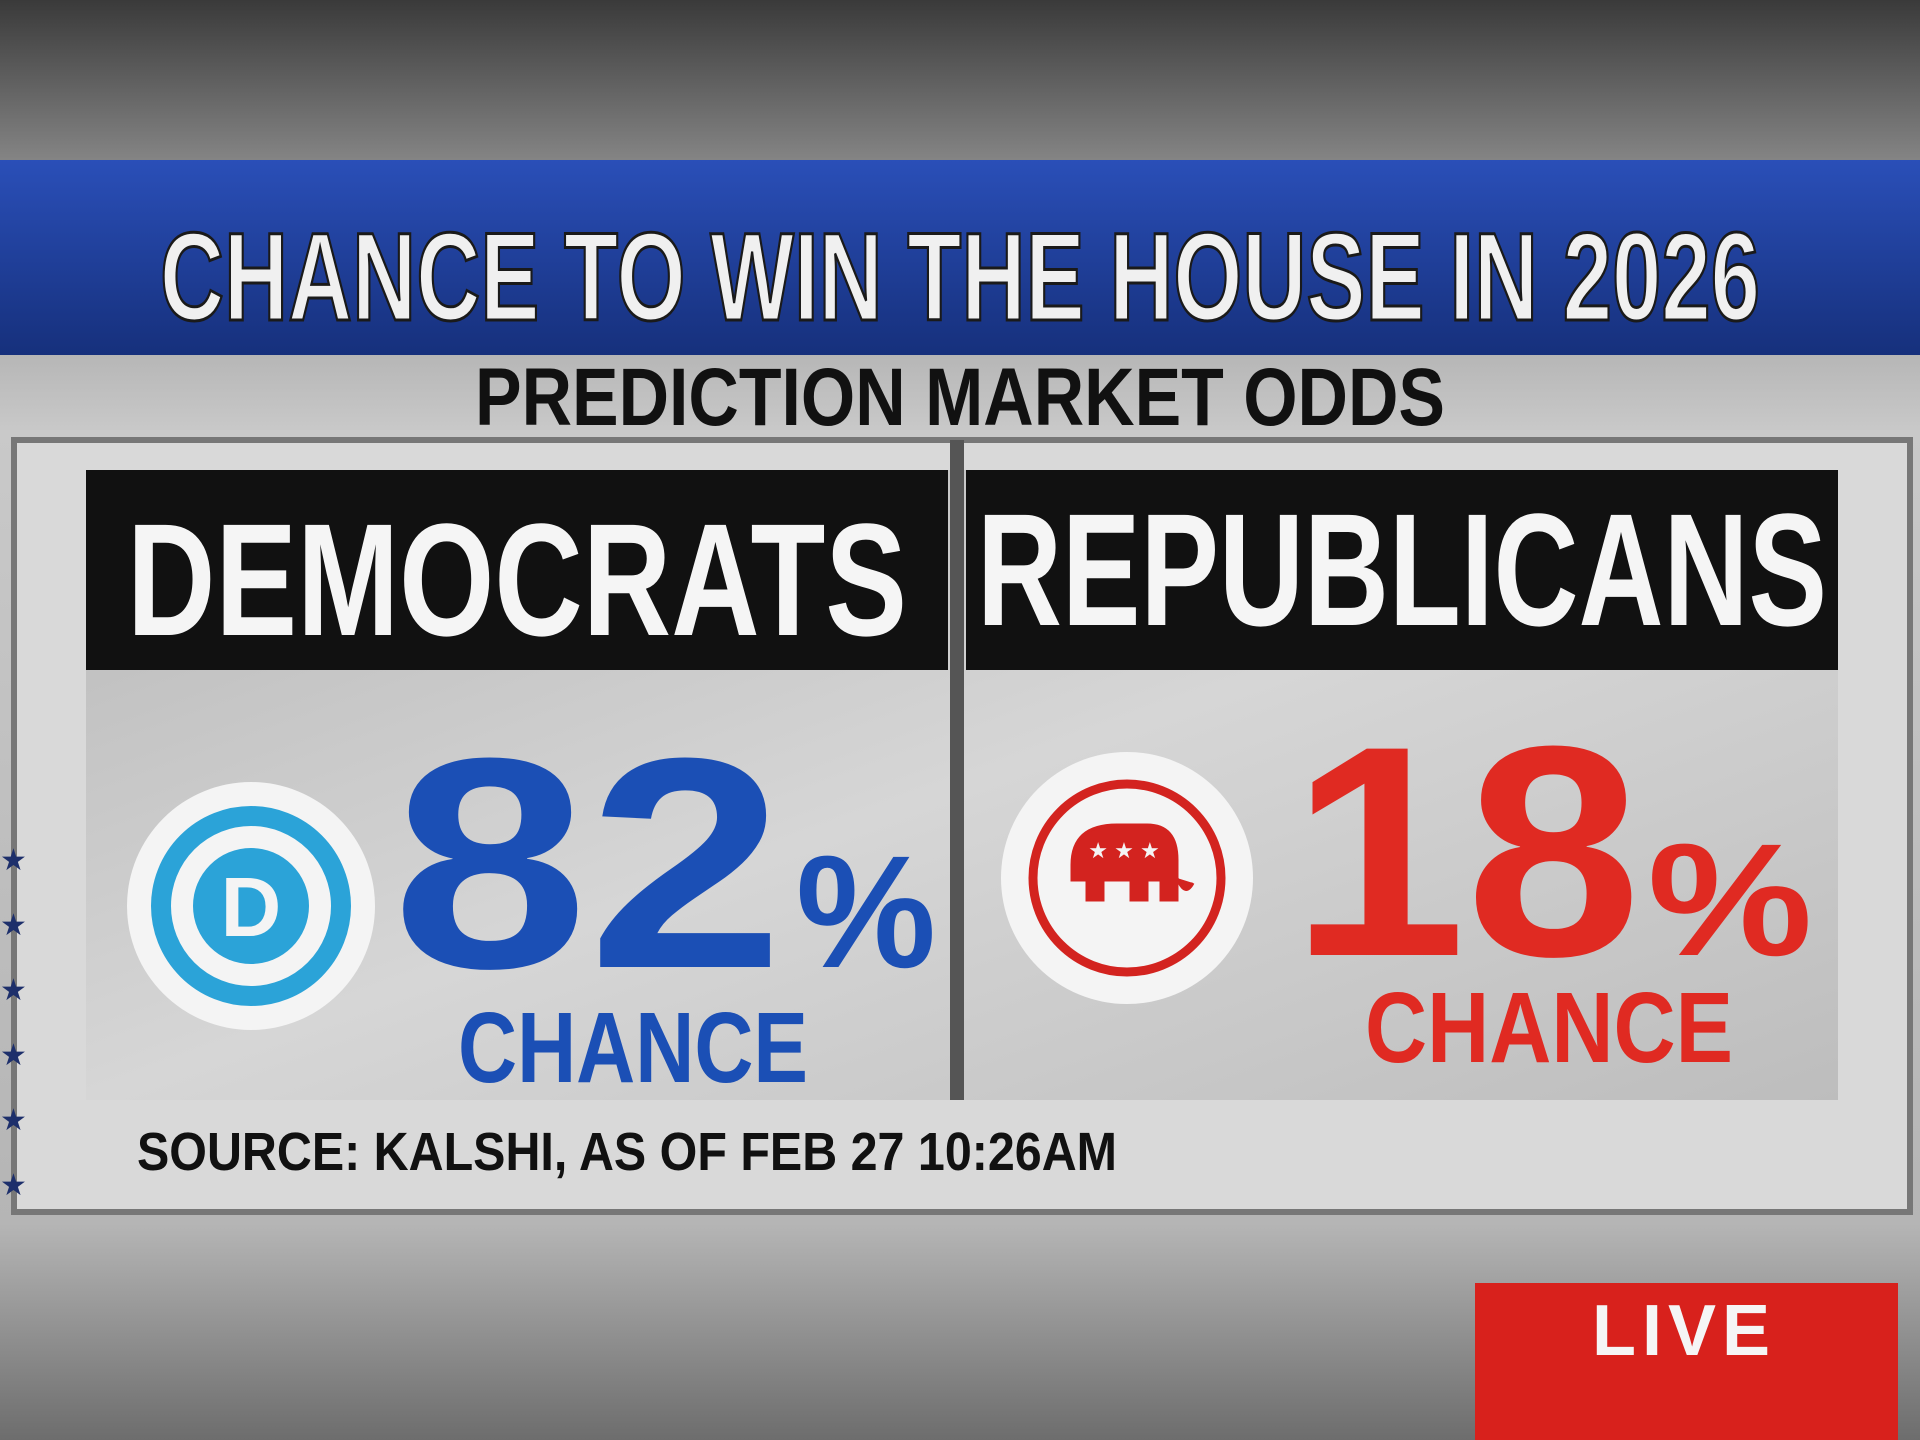 The height and width of the screenshot is (1440, 1920). Describe the element at coordinates (957, 770) in the screenshot. I see `divider` at that location.